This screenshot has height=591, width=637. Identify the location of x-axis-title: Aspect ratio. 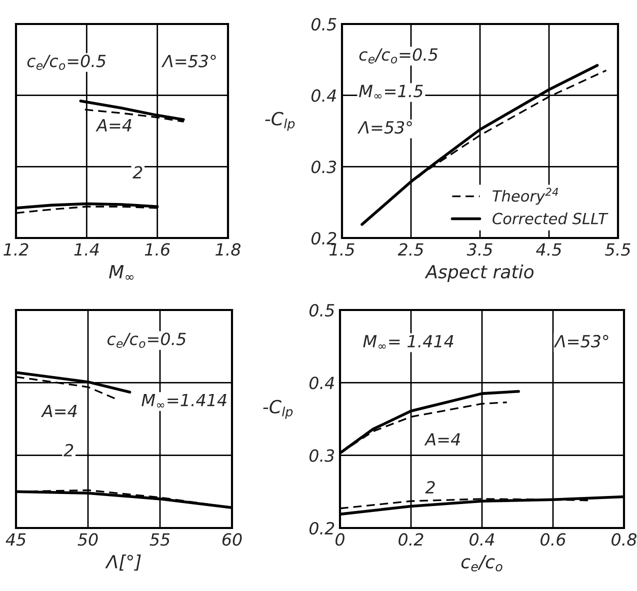
(479, 273).